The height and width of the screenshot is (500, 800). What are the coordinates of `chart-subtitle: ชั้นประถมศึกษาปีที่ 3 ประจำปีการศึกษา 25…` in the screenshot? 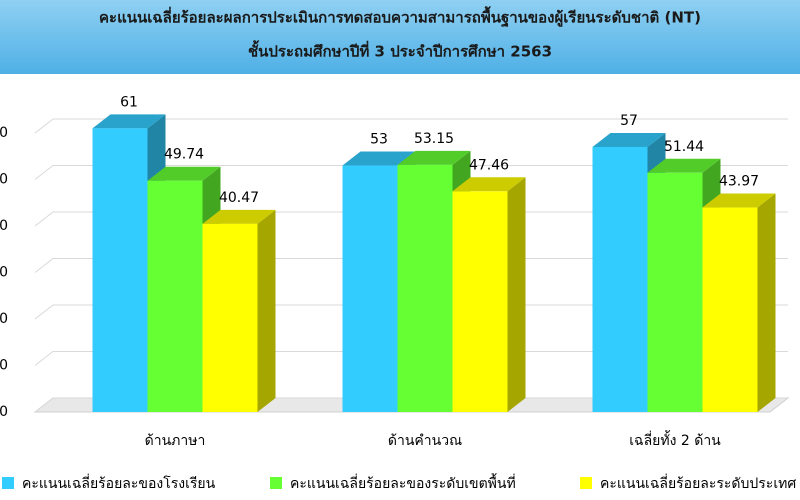 It's located at (400, 50).